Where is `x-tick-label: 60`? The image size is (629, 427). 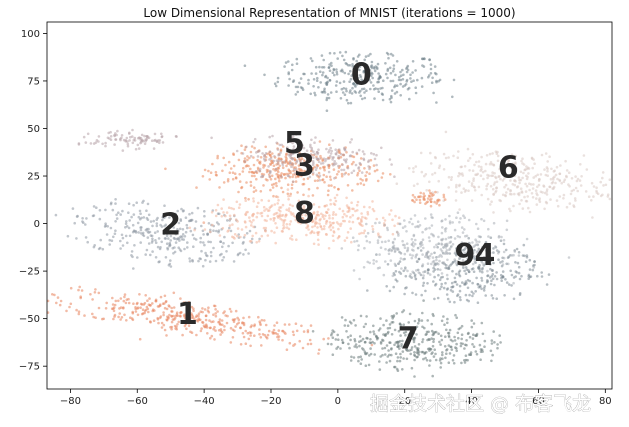 x-tick-label: 60 is located at coordinates (538, 401).